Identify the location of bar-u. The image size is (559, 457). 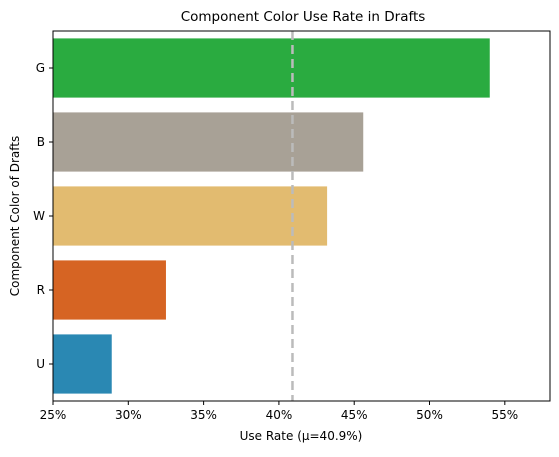
(82, 364).